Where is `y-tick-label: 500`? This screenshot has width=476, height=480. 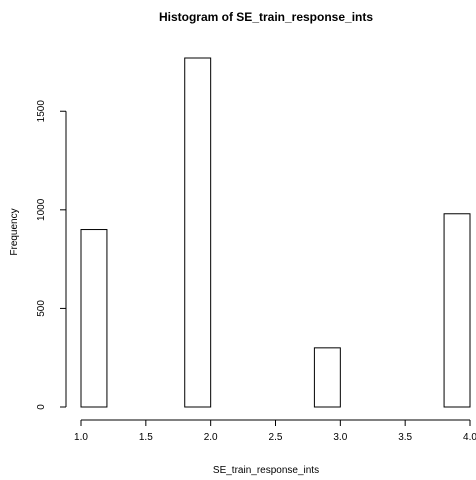 y-tick-label: 500 is located at coordinates (41, 308).